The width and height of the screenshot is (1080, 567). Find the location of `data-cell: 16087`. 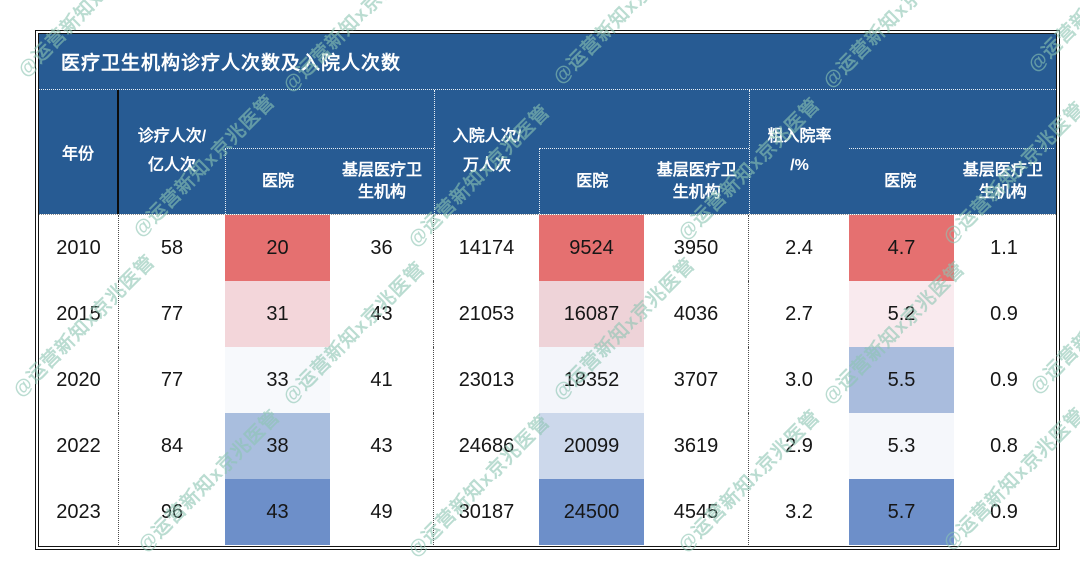

data-cell: 16087 is located at coordinates (591, 314).